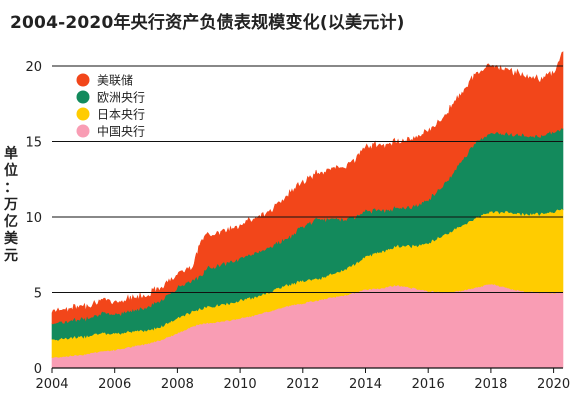 The width and height of the screenshot is (579, 416). I want to click on x-tick-label: 2012, so click(302, 384).